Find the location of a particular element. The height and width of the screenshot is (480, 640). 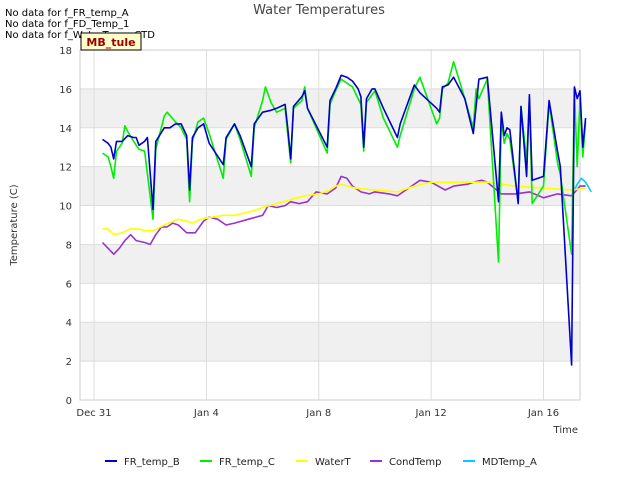

legend-label: WaterT is located at coordinates (333, 462).